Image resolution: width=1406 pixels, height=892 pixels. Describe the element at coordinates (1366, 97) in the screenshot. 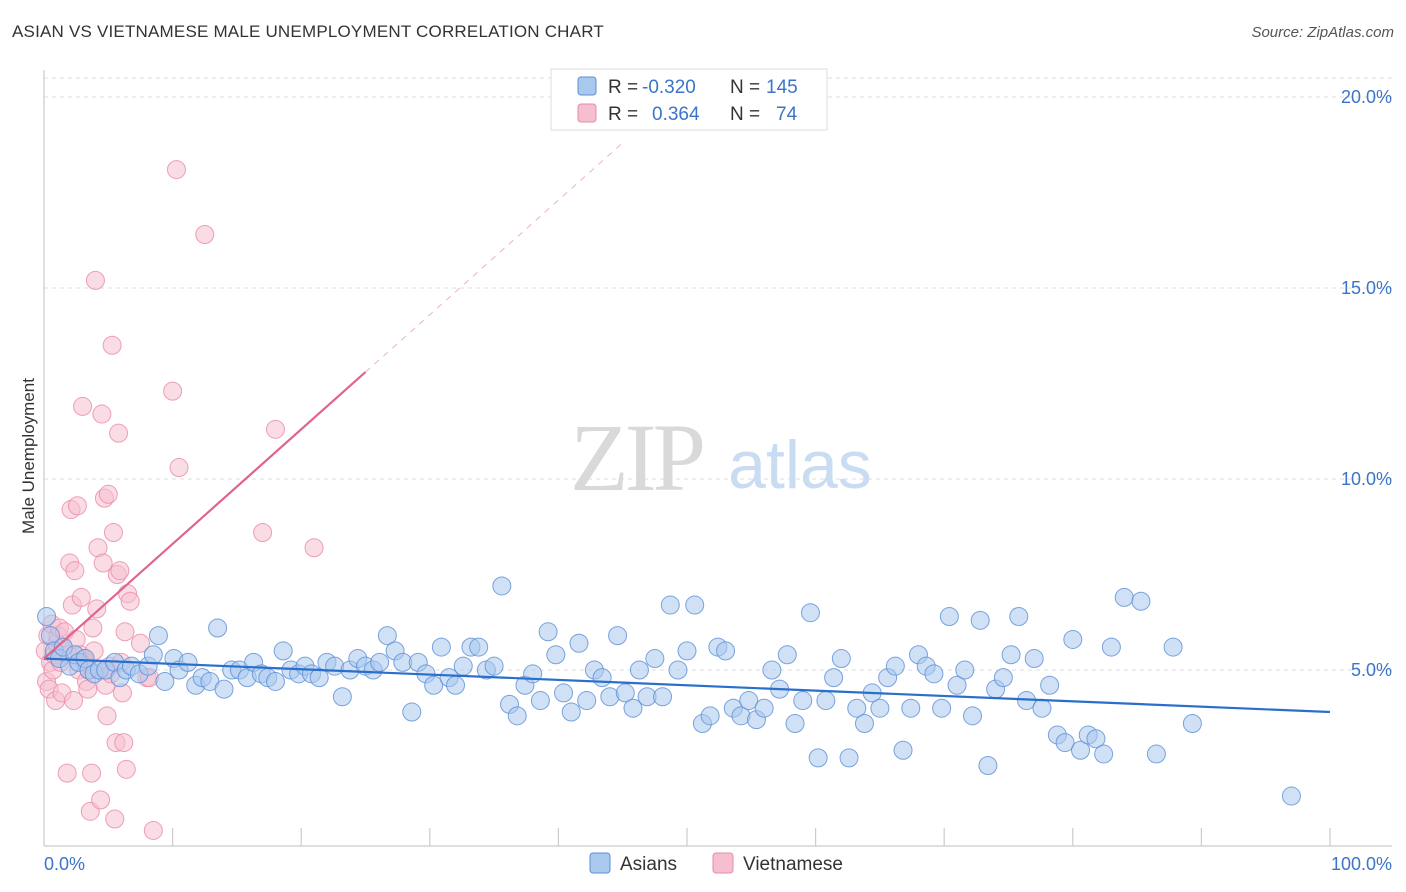

I see `y-tick-label: 20.0%` at that location.